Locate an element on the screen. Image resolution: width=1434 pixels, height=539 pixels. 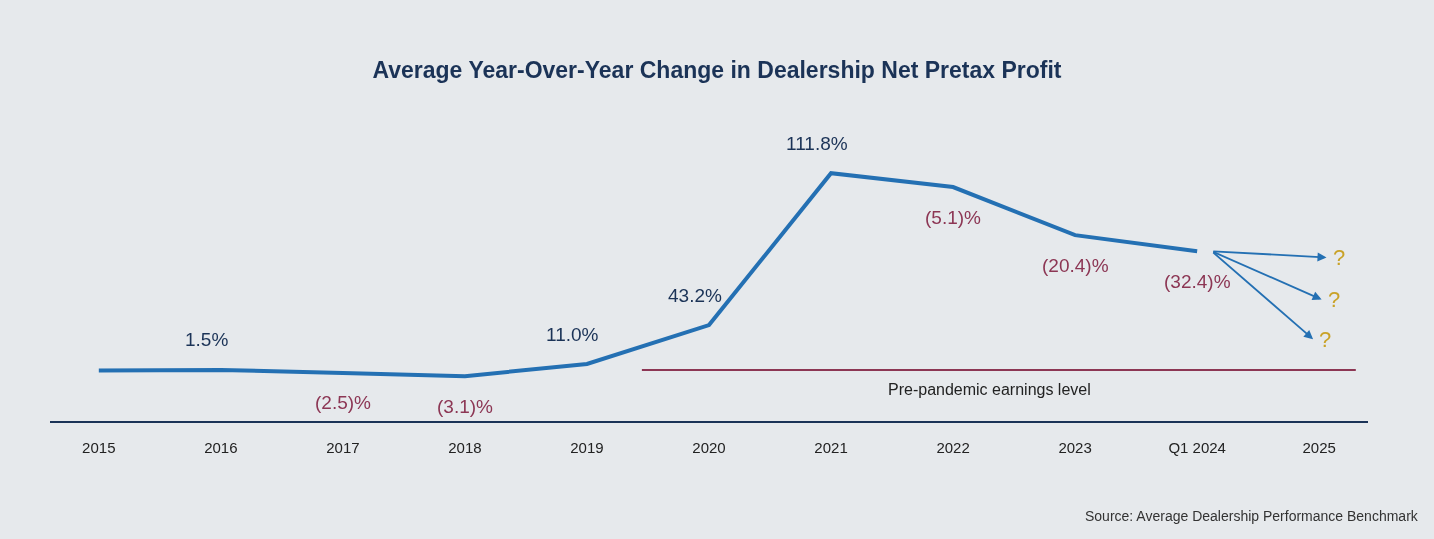
ref-line-label: Pre-pandemic earnings level is located at coordinates (989, 389).